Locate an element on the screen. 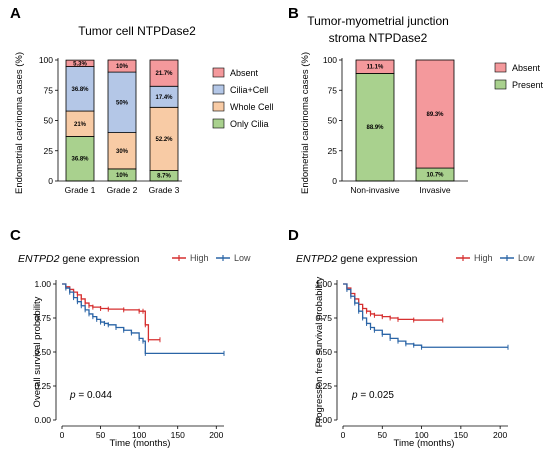 Image resolution: width=550 pixels, height=452 pixels. panel-a-legend-label: Only Cilia is located at coordinates (249, 124).